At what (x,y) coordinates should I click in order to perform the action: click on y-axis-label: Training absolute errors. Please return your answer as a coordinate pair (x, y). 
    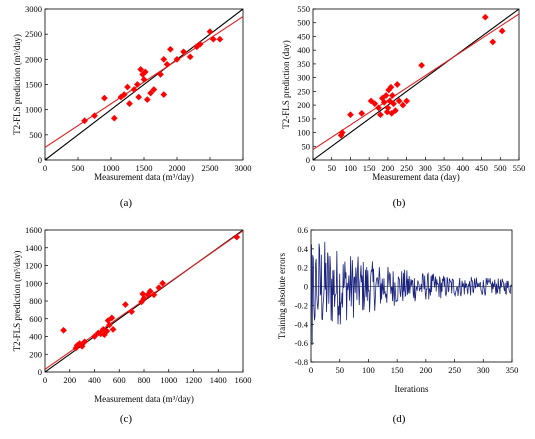
    Looking at the image, I should click on (282, 295).